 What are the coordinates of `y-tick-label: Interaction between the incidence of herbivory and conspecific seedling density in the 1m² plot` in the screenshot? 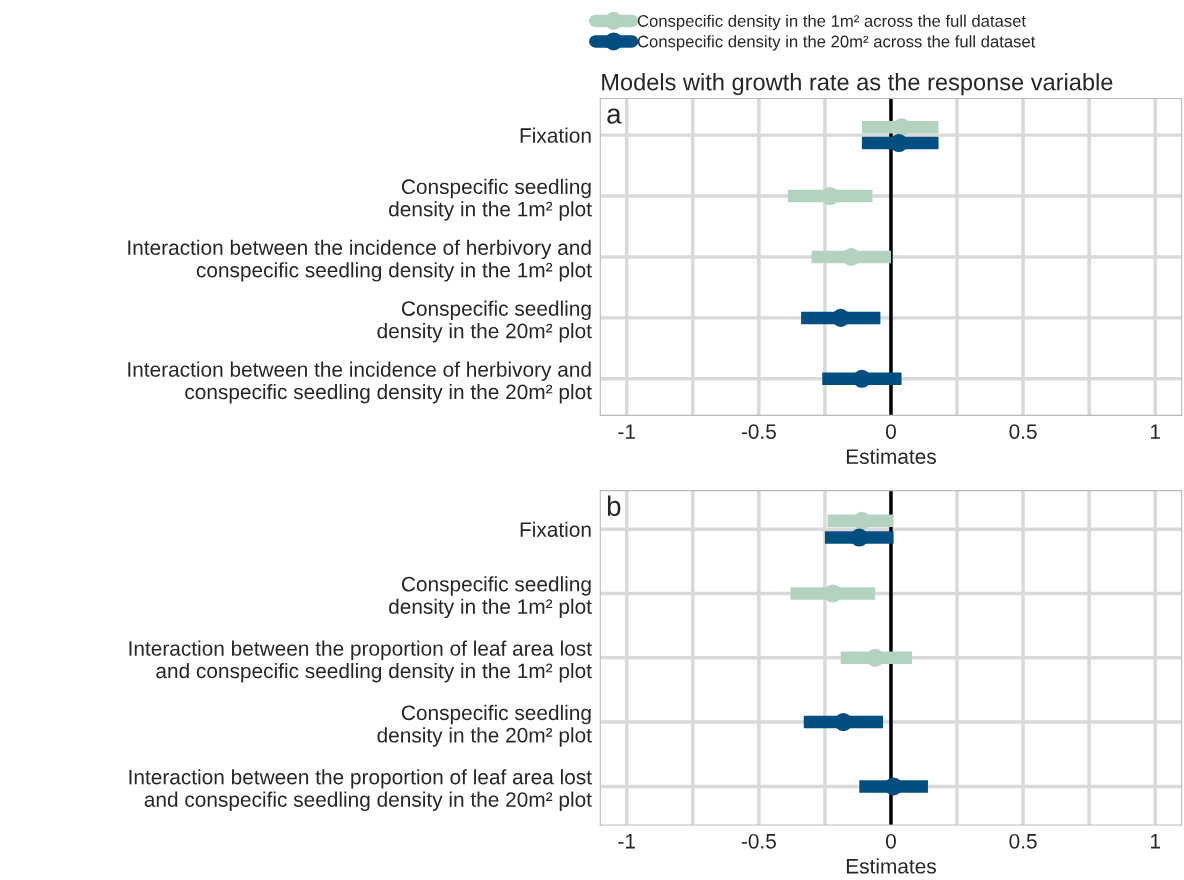 It's located at (360, 260).